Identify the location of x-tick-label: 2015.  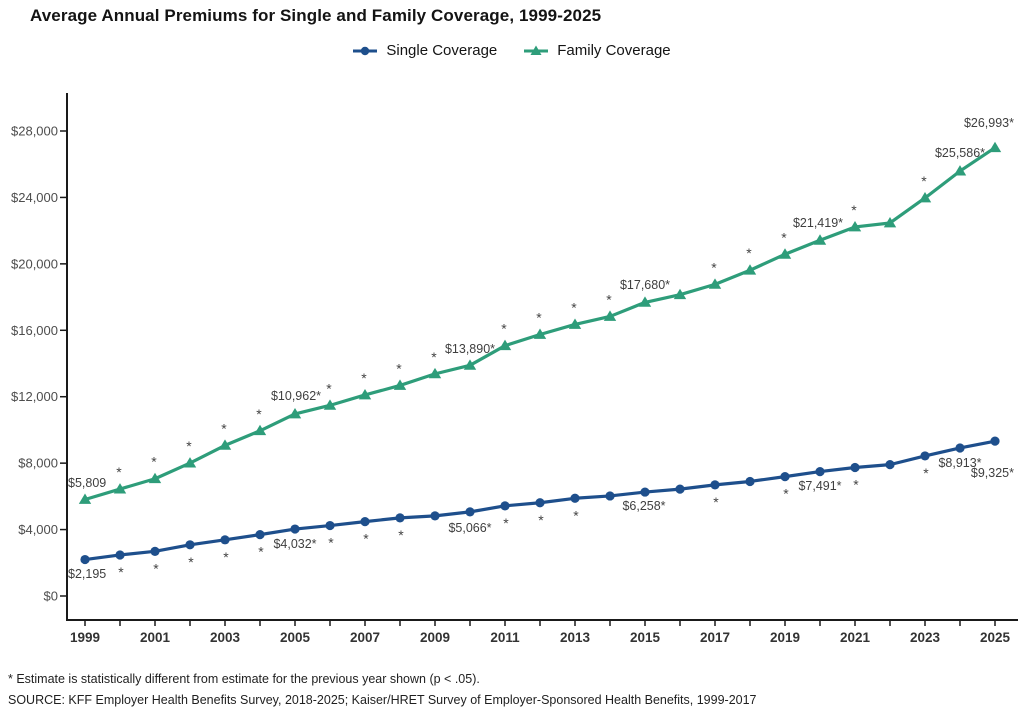
(645, 637).